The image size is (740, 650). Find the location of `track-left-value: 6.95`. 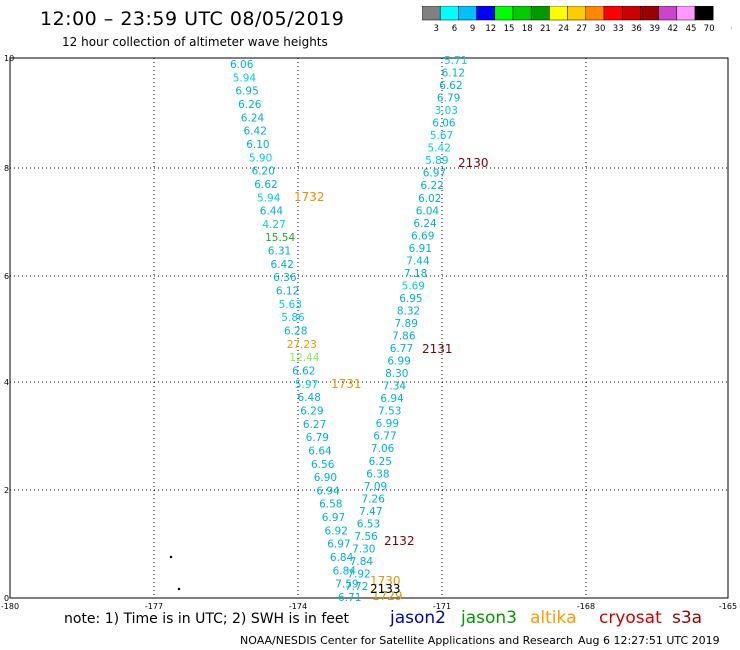

track-left-value: 6.95 is located at coordinates (246, 92).